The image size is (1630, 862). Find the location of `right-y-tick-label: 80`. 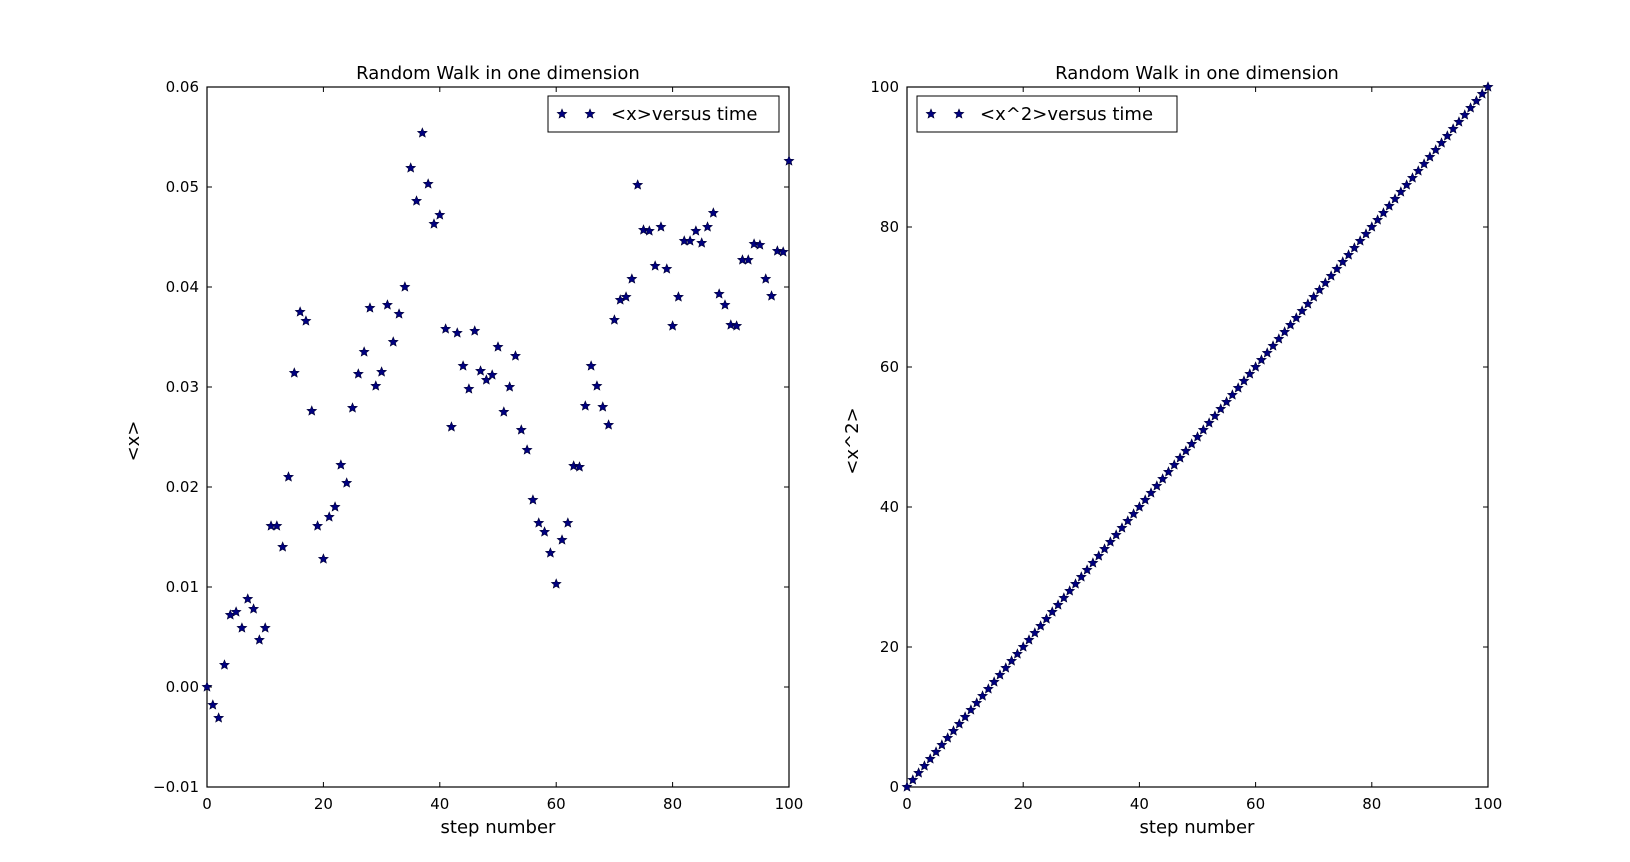

right-y-tick-label: 80 is located at coordinates (889, 227).